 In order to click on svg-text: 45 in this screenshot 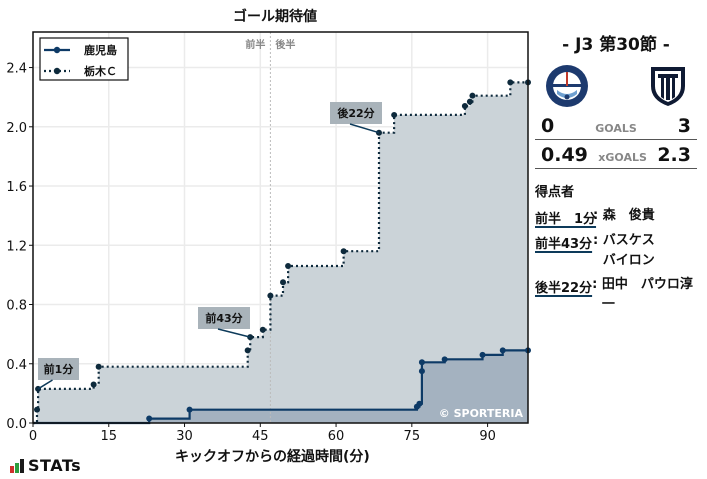, I will do `click(260, 436)`.